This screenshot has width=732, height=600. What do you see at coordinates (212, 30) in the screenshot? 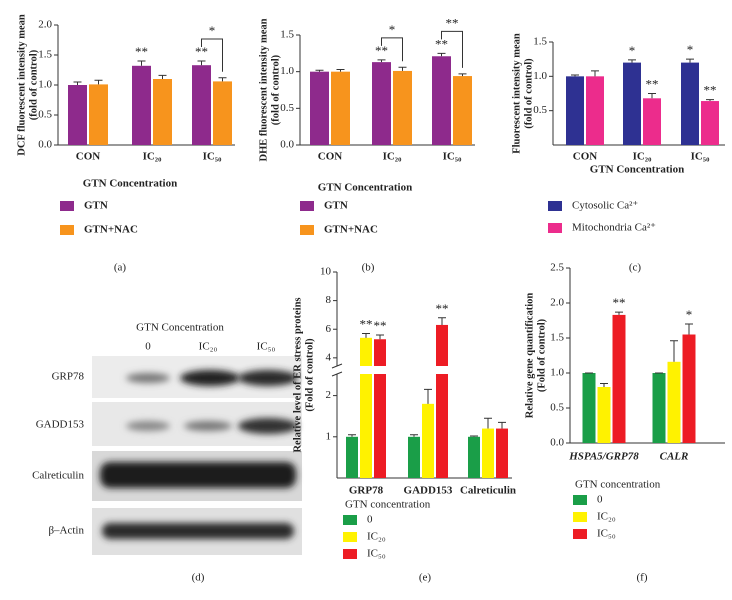
I see `bracket-label: *` at bounding box center [212, 30].